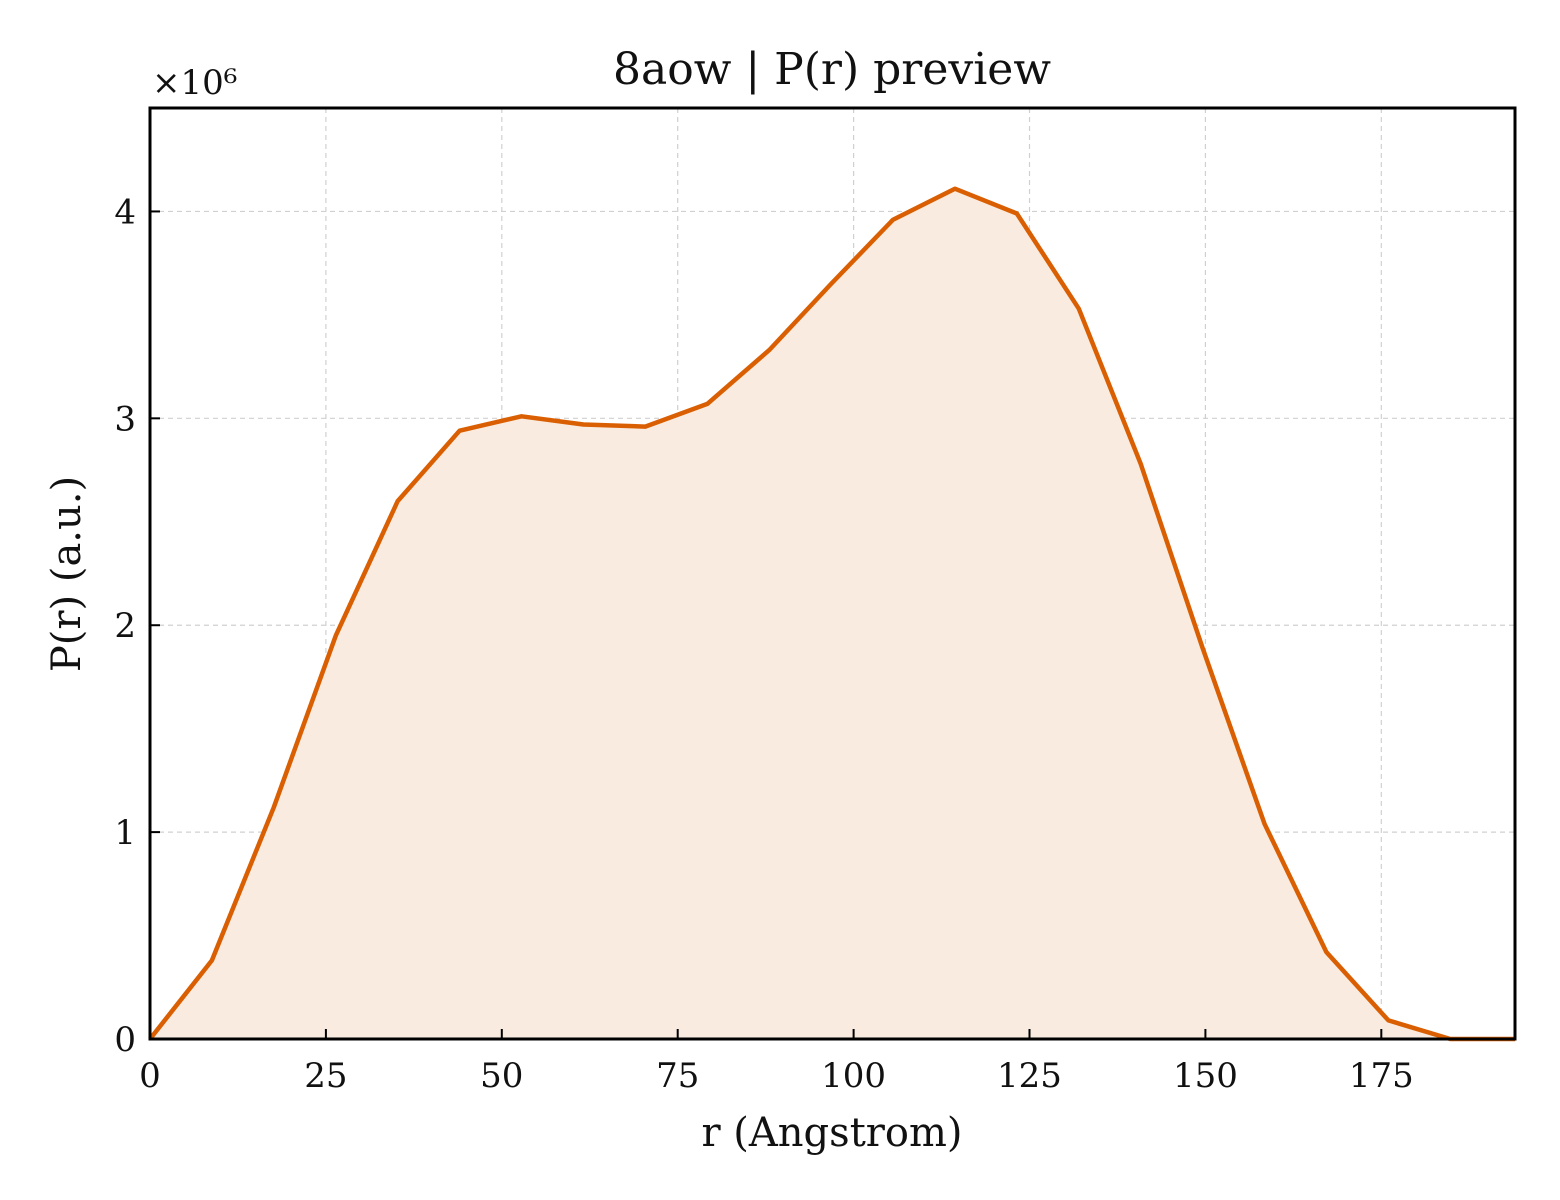 The height and width of the screenshot is (1200, 1560). What do you see at coordinates (125, 419) in the screenshot?
I see `y-tick-label: 3` at bounding box center [125, 419].